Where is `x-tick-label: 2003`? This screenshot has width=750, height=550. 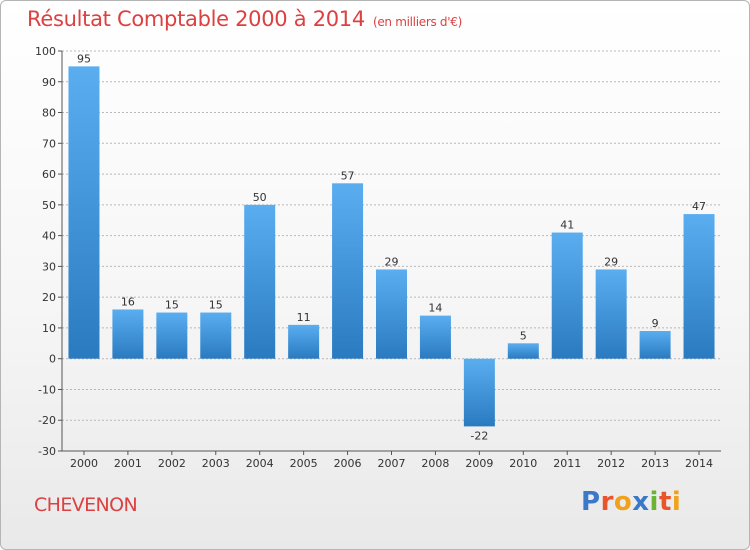
x-tick-label: 2003 is located at coordinates (216, 463).